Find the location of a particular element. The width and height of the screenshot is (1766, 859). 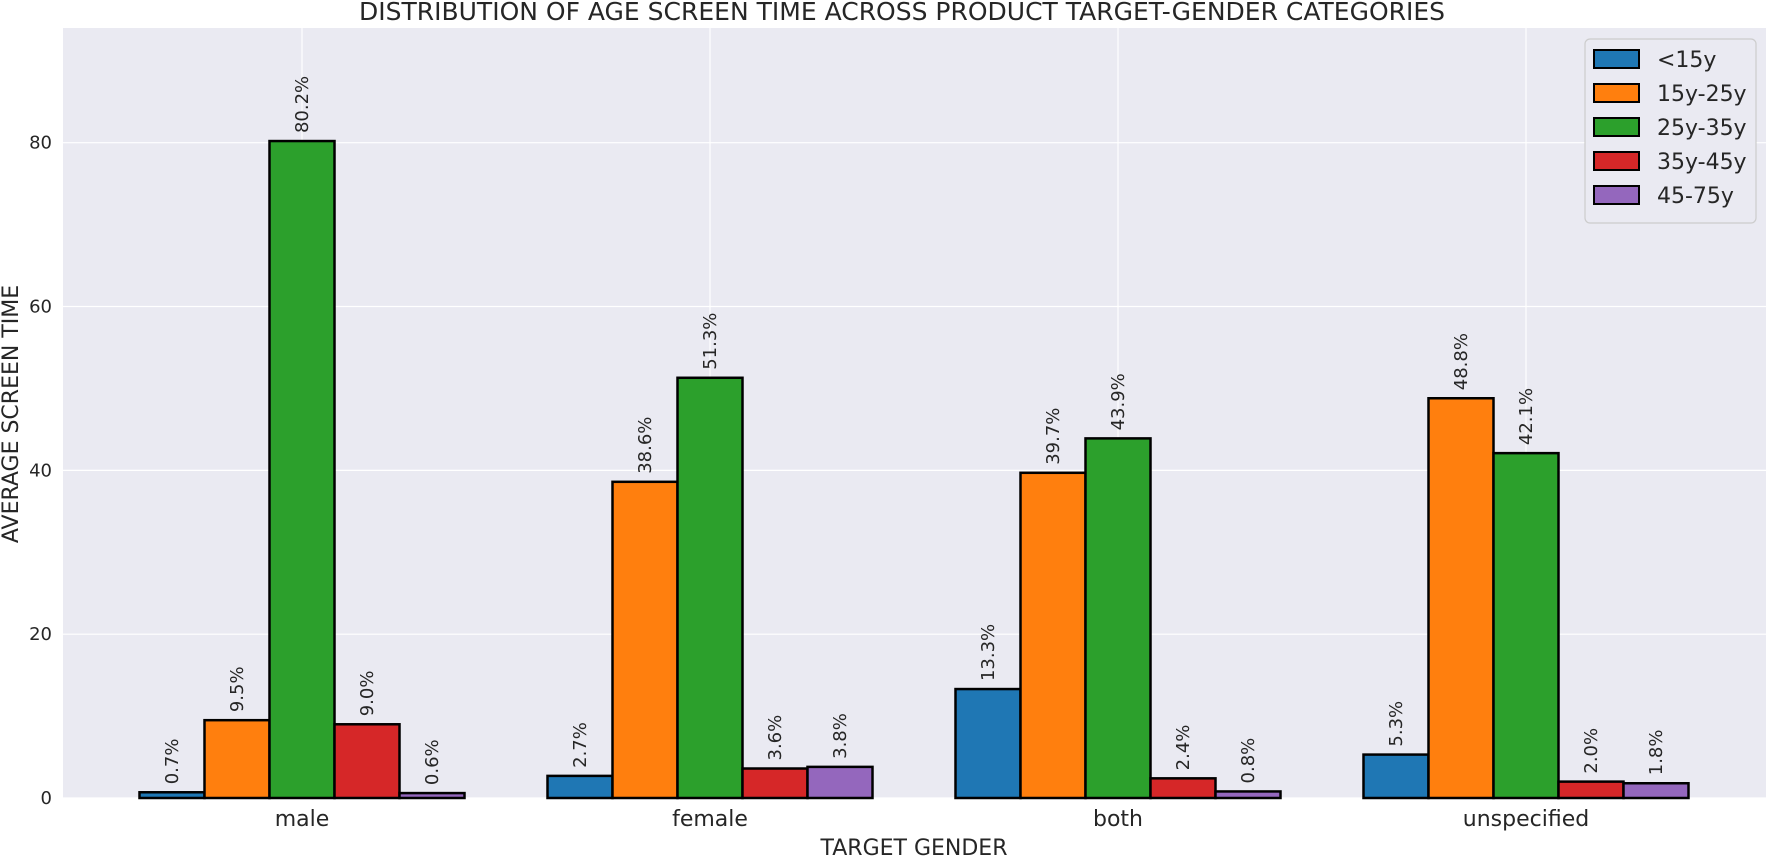

x-axis-ticks: male female both unspecified is located at coordinates (932, 819).